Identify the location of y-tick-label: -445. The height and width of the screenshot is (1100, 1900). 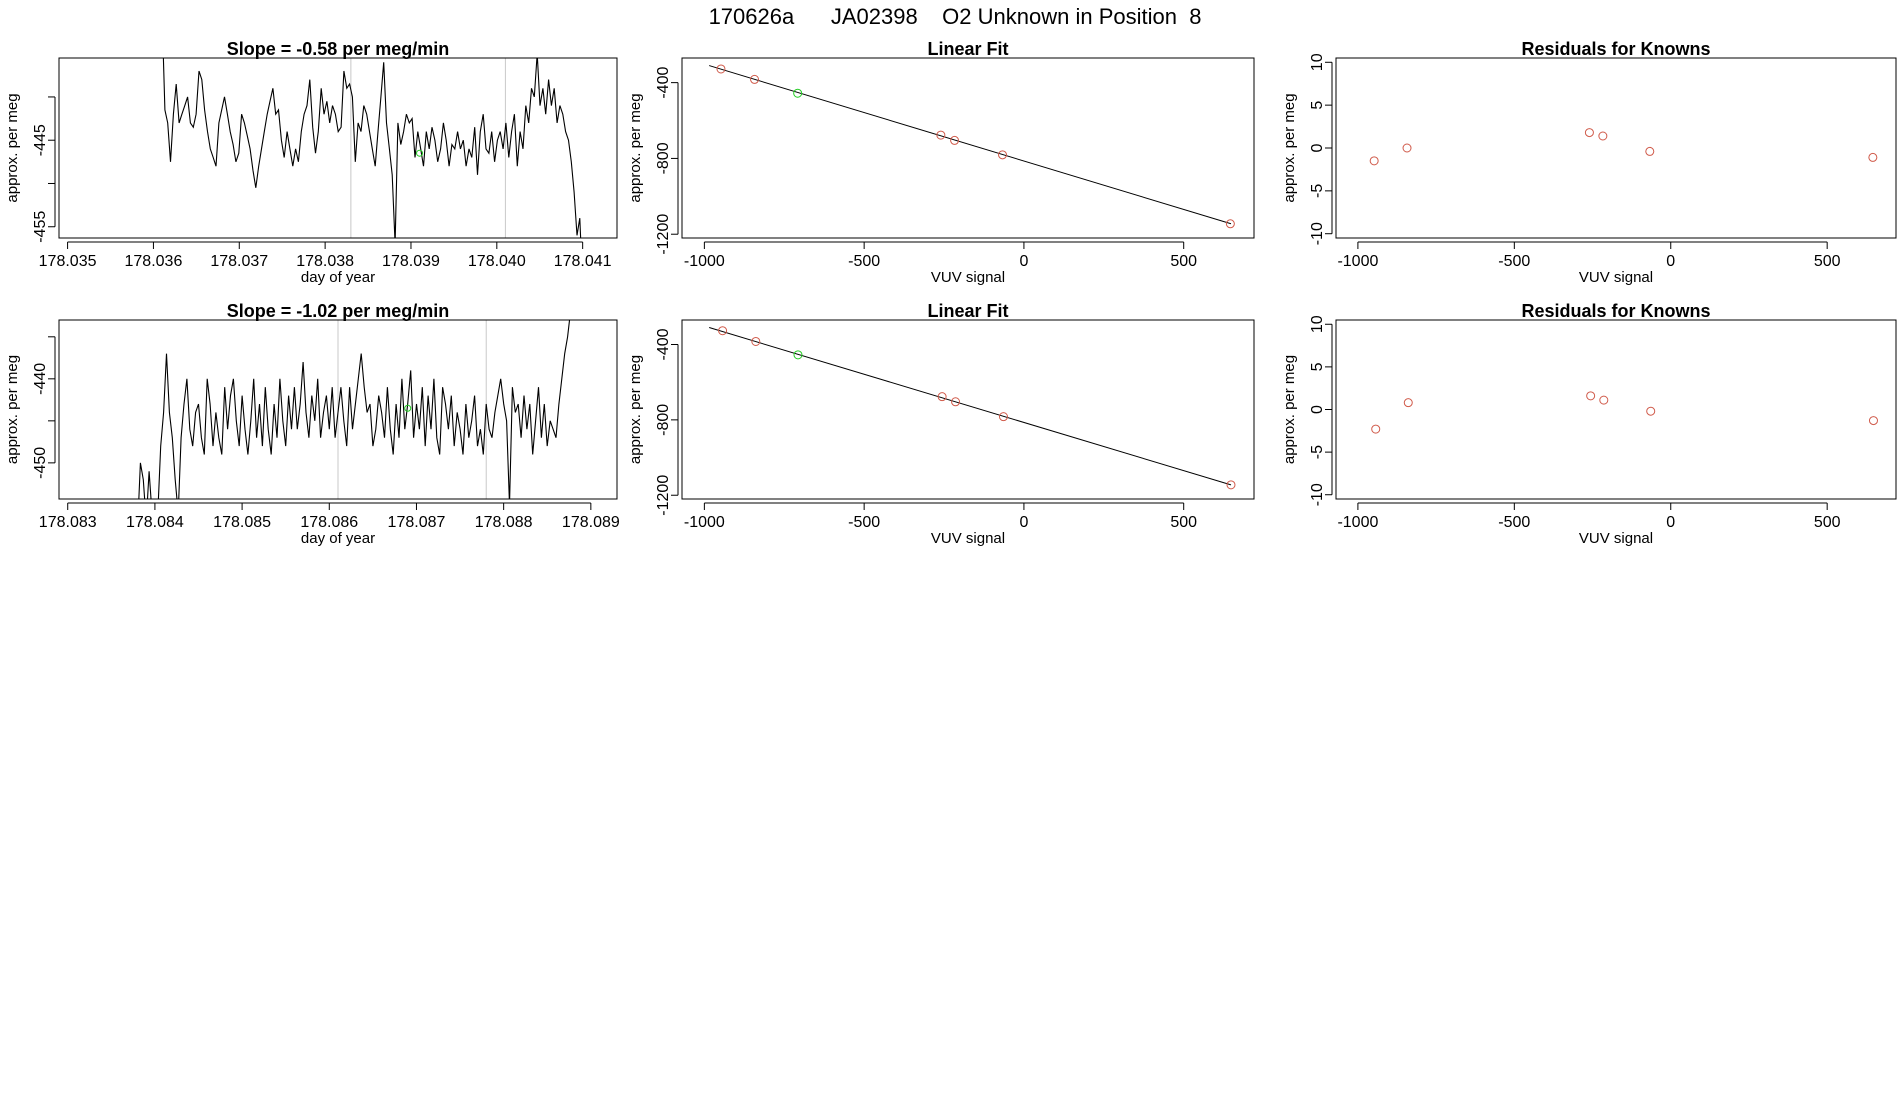
(40, 140).